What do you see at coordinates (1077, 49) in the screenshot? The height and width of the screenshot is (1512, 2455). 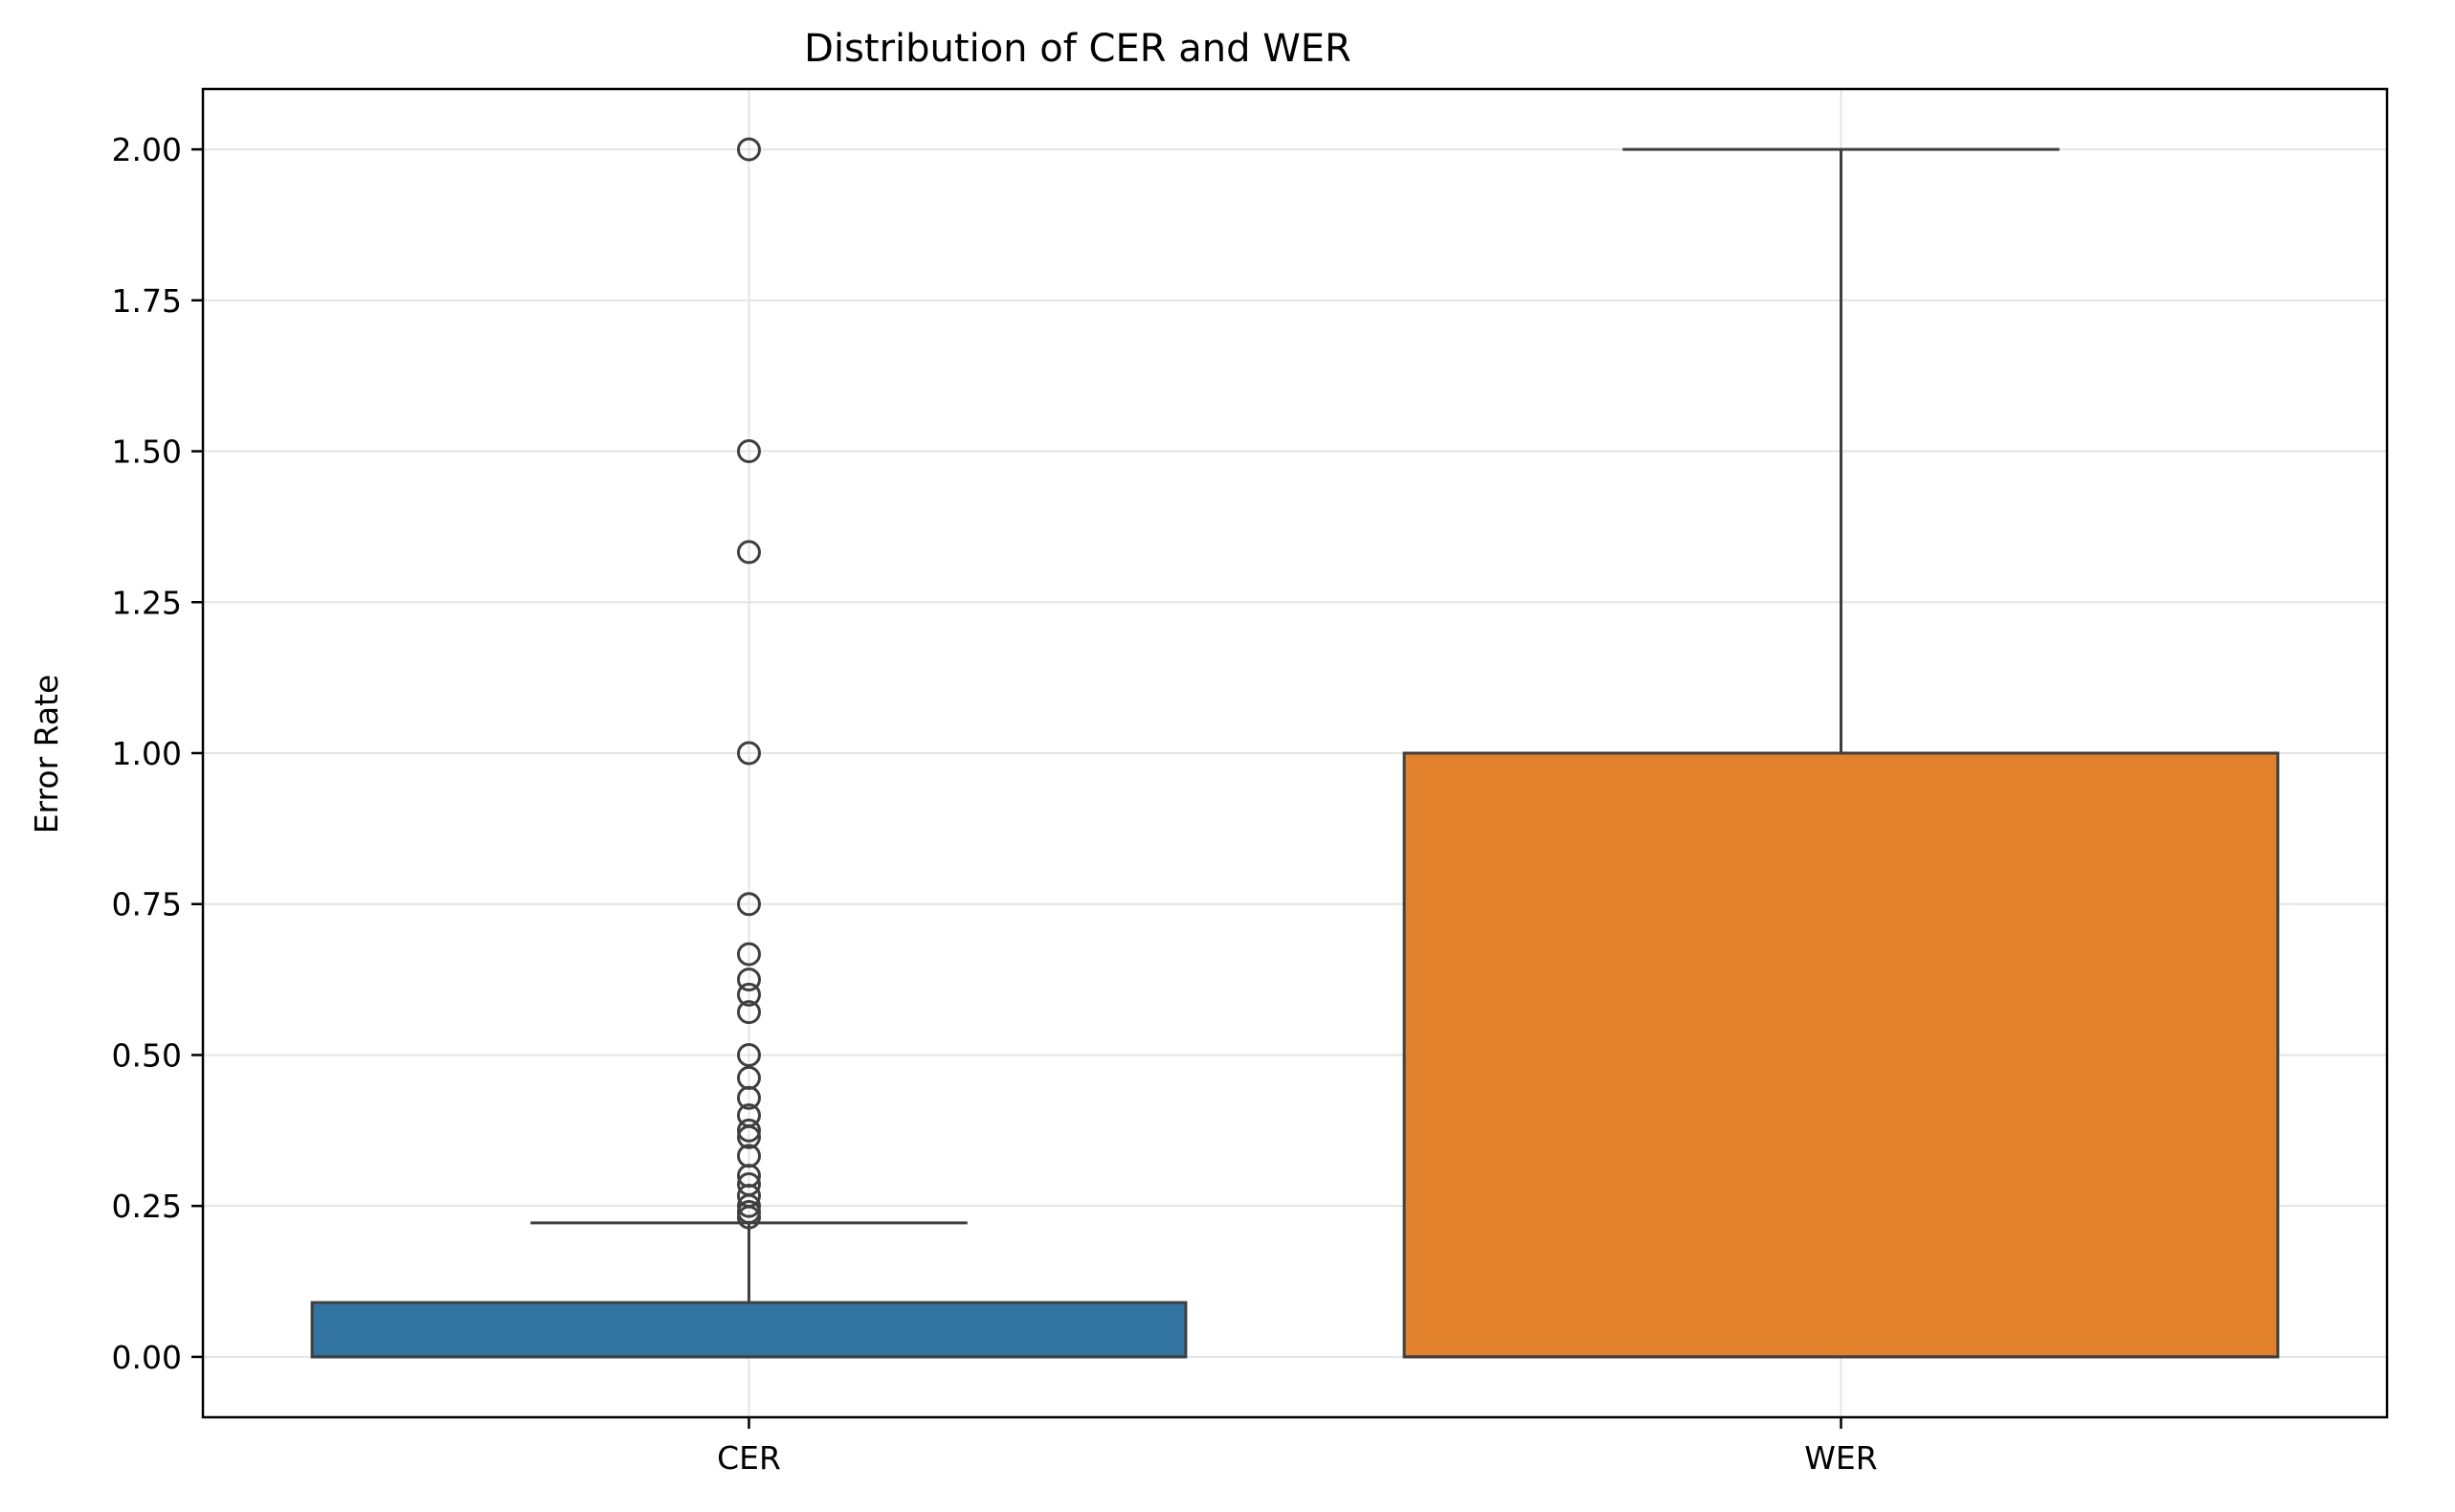 I see `chart-title: Distribution of CER and WER` at bounding box center [1077, 49].